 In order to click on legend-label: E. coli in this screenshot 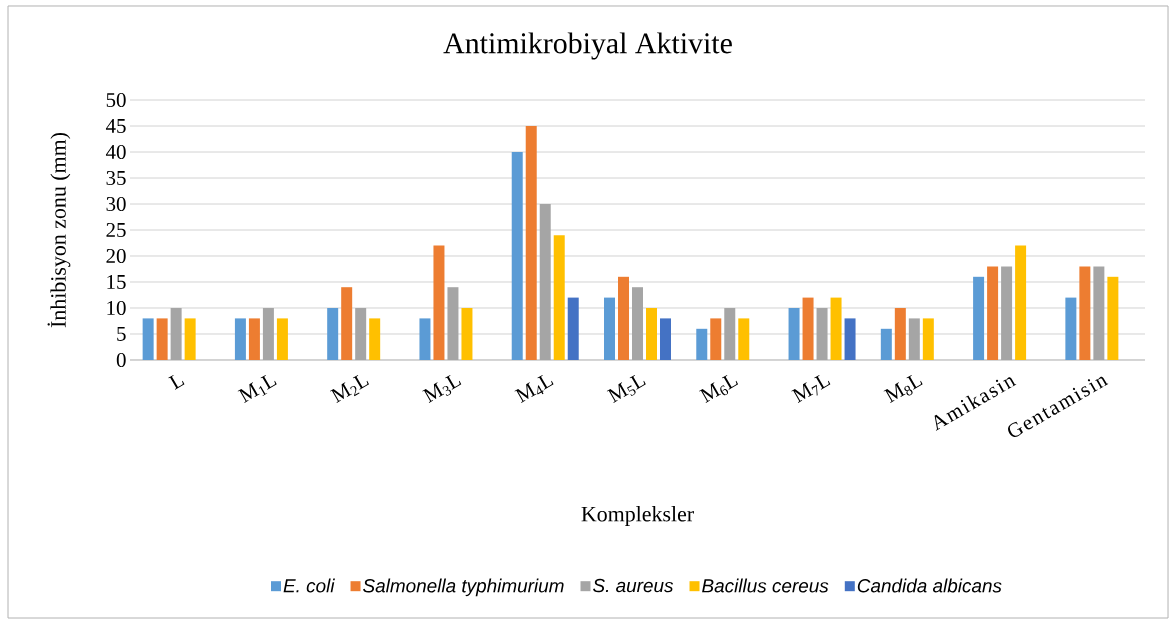, I will do `click(309, 585)`.